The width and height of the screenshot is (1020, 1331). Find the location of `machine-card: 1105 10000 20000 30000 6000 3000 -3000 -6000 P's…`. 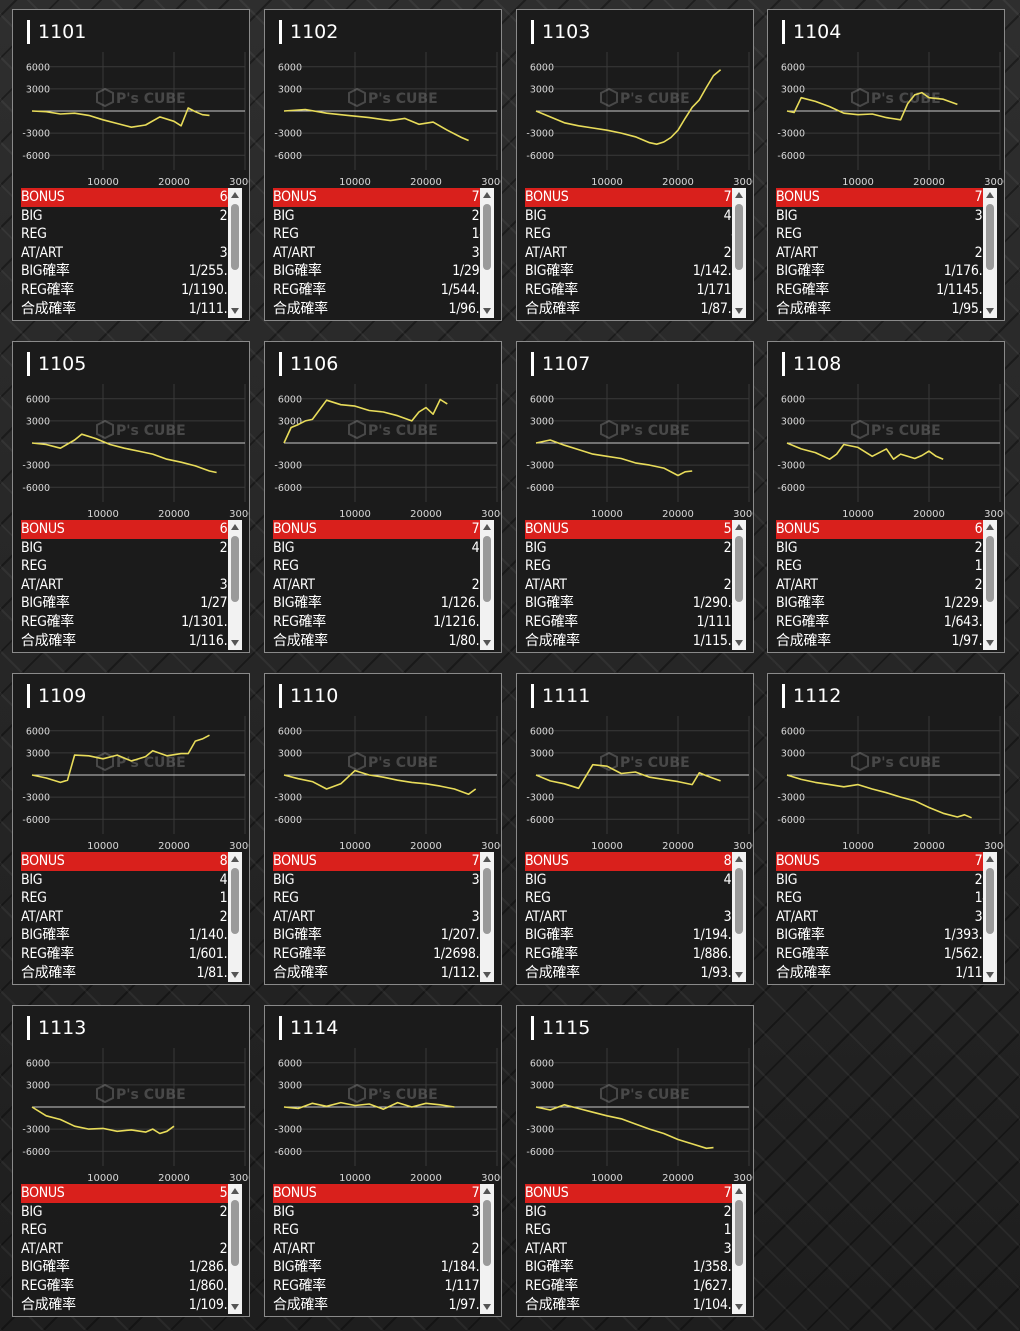

machine-card: 1105 10000 20000 30000 6000 3000 -3000 -6000 P's… is located at coordinates (131, 497).